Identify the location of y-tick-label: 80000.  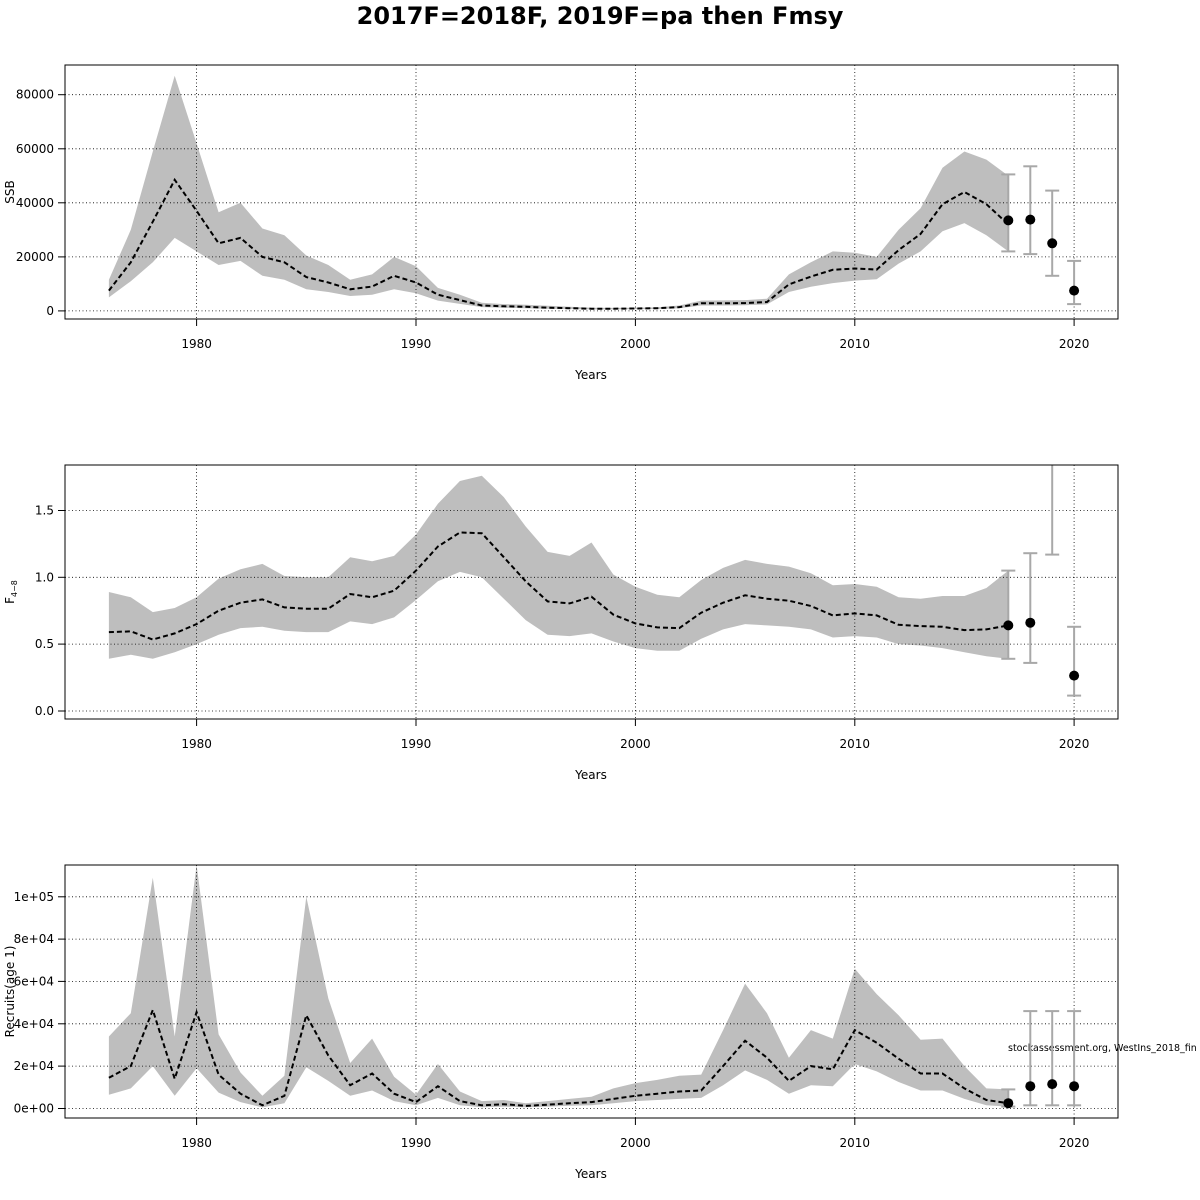
(35, 95).